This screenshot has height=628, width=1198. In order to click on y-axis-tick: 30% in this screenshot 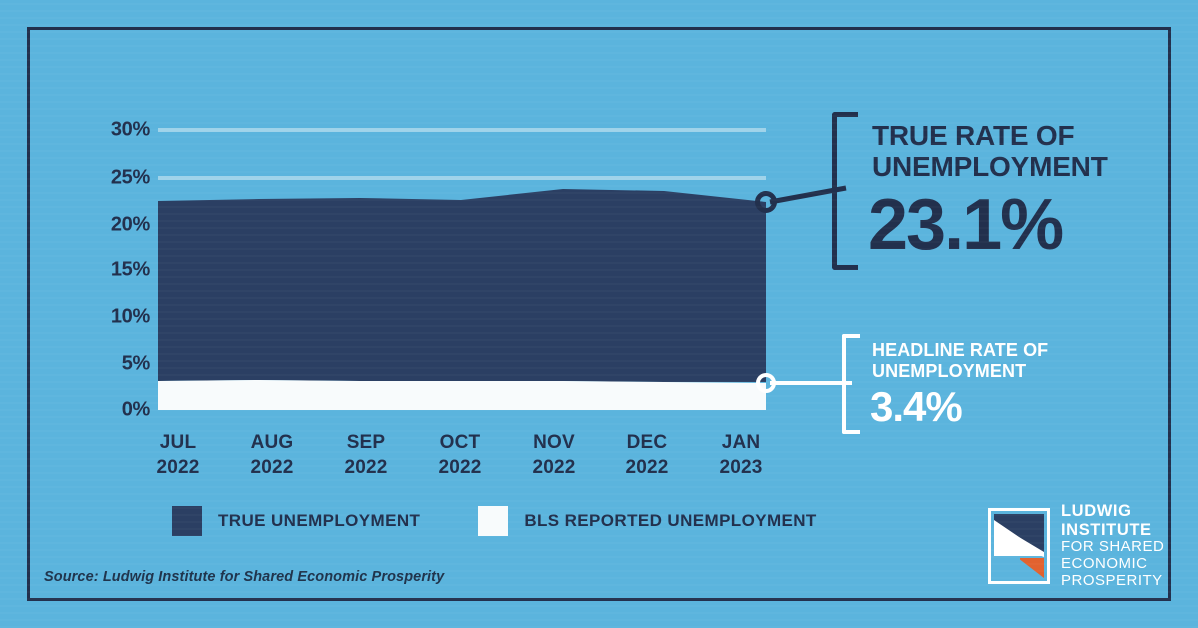, I will do `click(130, 129)`.